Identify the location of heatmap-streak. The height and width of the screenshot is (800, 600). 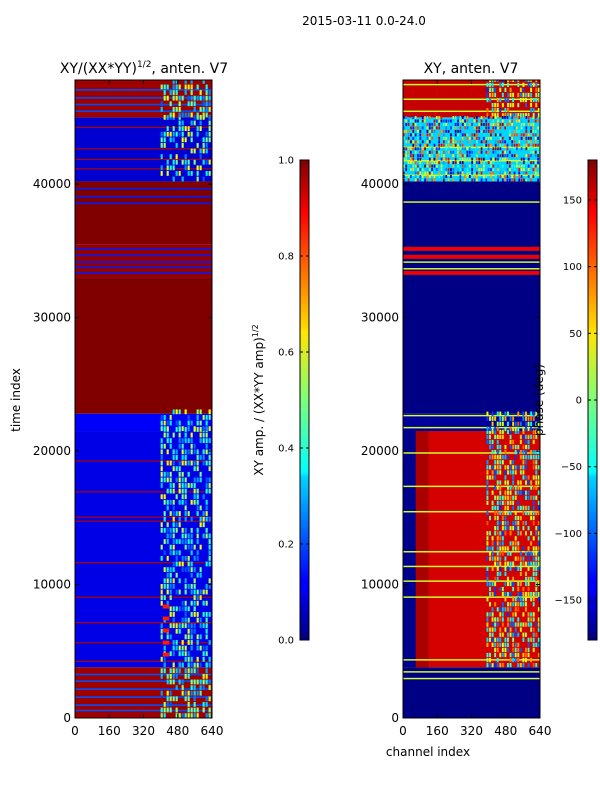
(471, 147).